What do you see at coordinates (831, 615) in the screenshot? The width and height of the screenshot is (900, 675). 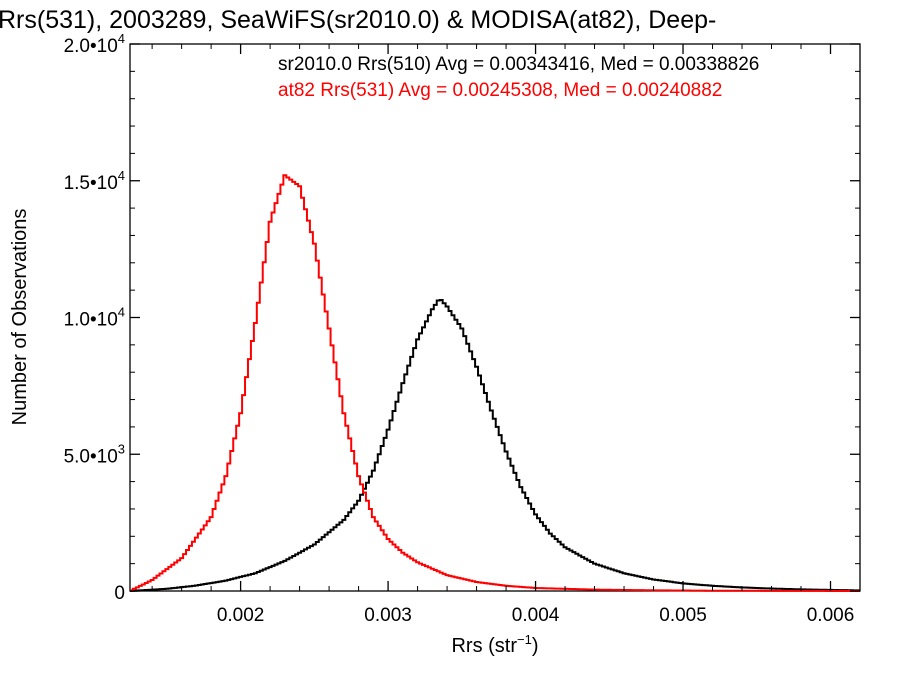 I see `x-tick-label: 0.006` at bounding box center [831, 615].